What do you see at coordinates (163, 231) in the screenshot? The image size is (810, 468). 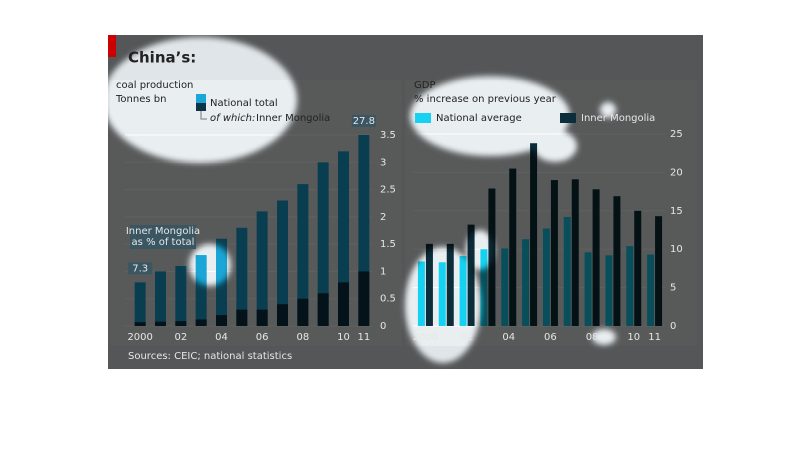 I see `annotation-text: Inner Mongolia` at bounding box center [163, 231].